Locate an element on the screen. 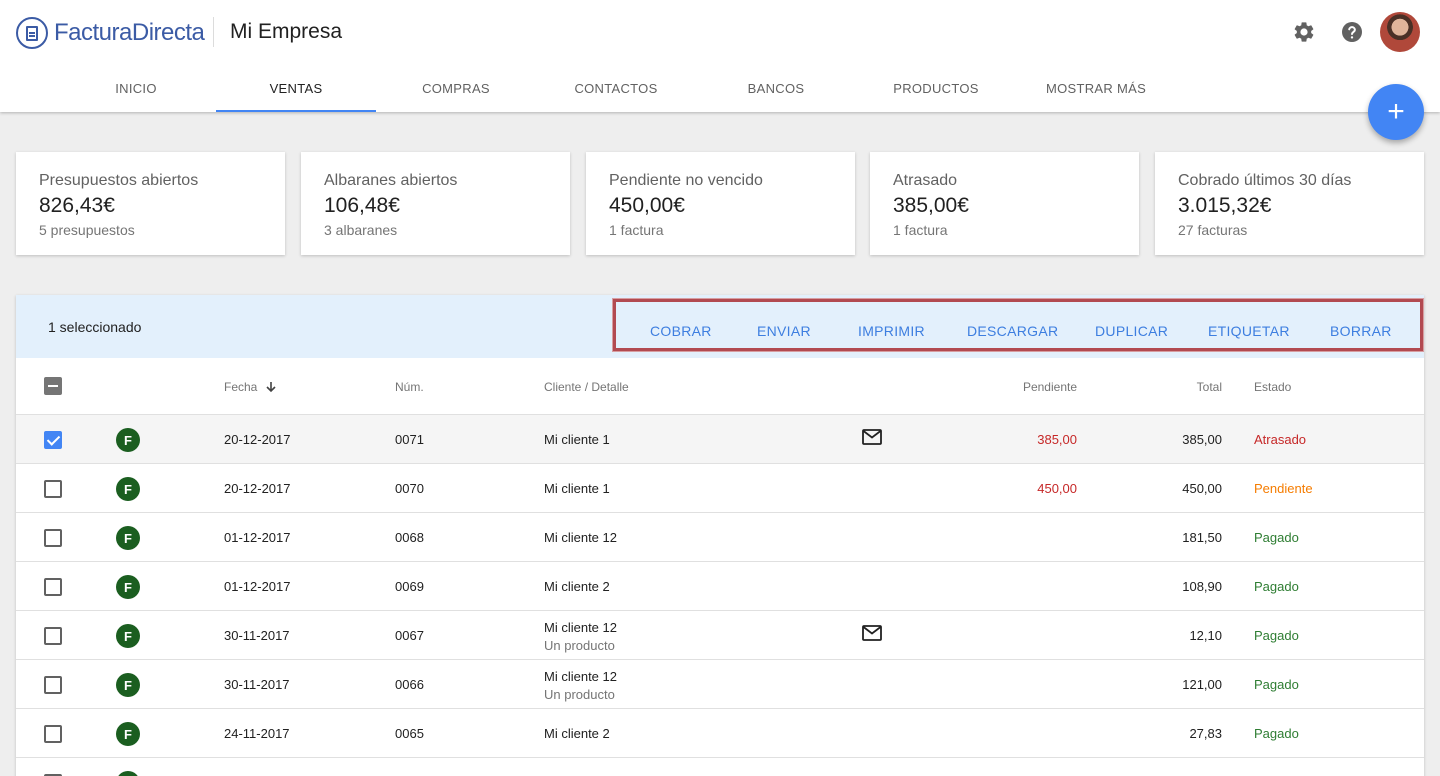 The height and width of the screenshot is (776, 1440). card-amount: 385,00€ is located at coordinates (931, 205).